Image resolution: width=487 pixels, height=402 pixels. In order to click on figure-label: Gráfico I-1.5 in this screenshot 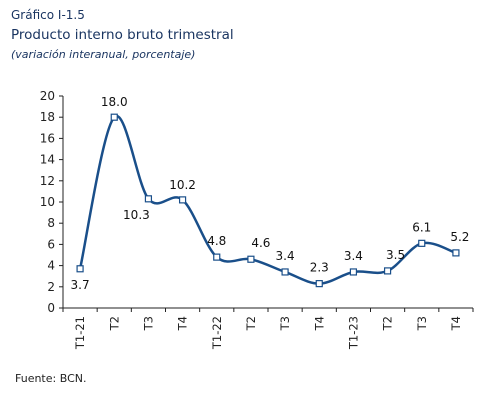, I will do `click(48, 15)`.